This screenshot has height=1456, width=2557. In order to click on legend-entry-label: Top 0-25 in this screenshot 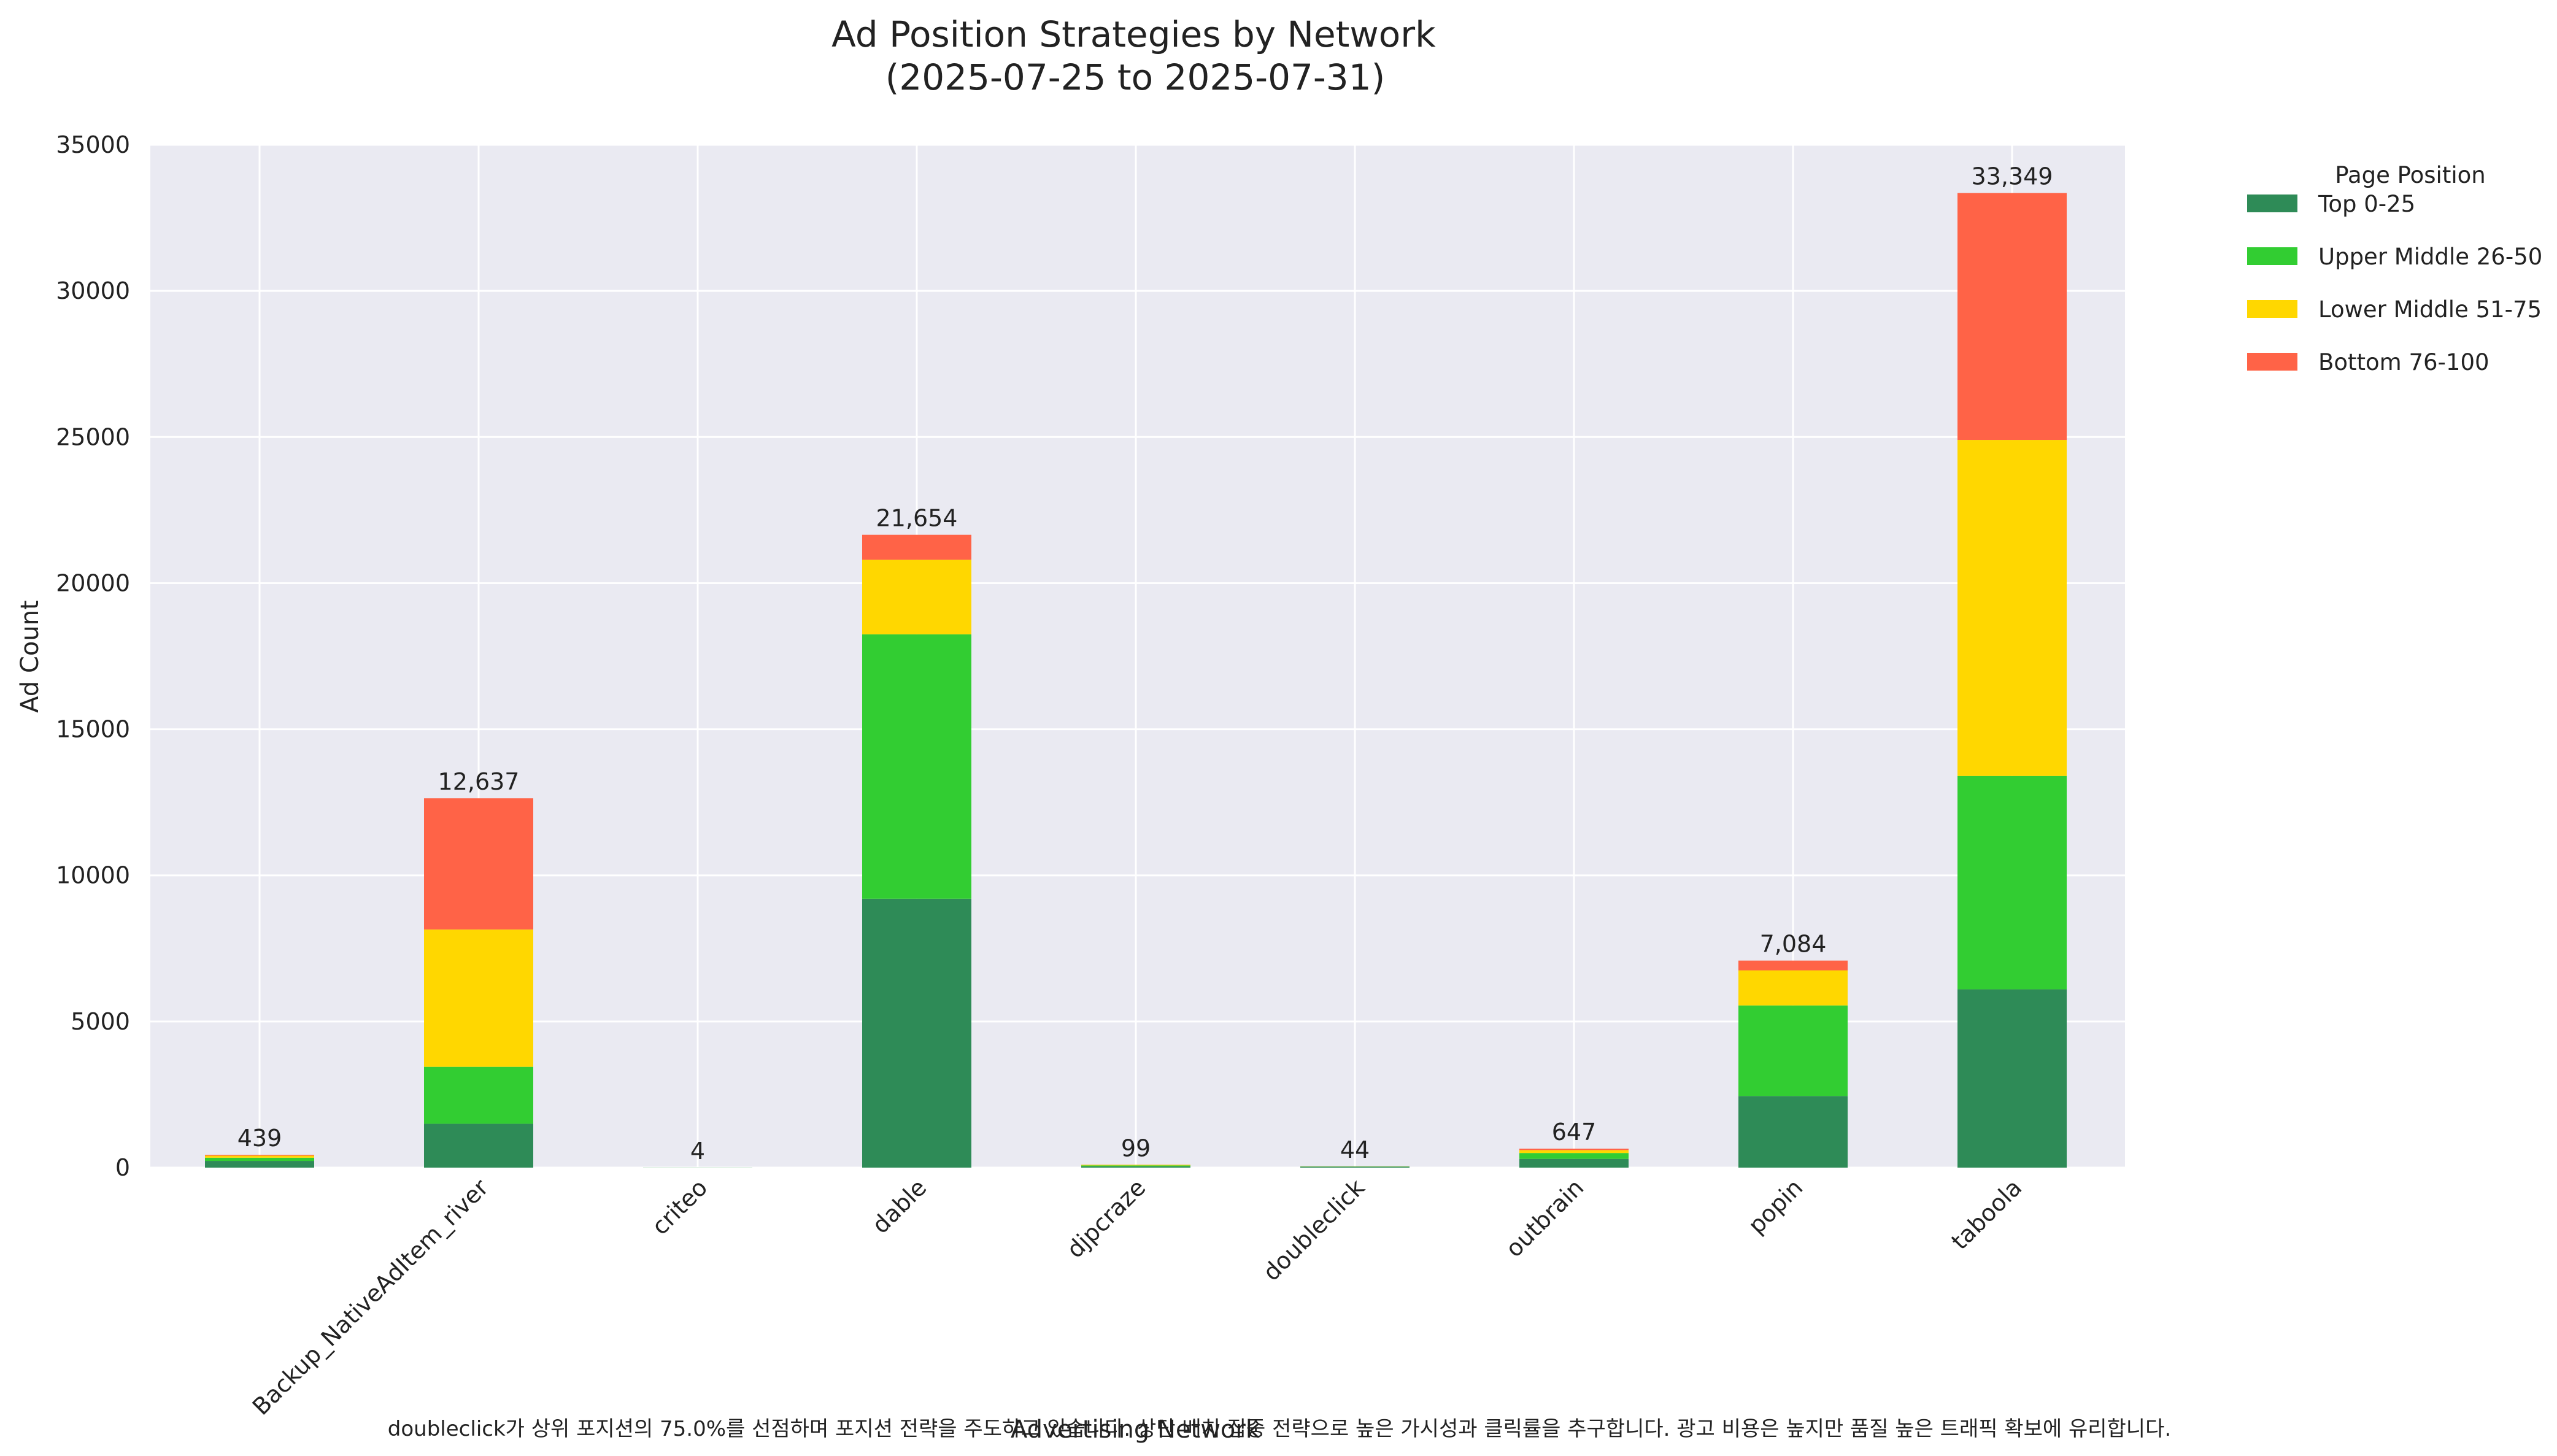, I will do `click(2366, 204)`.